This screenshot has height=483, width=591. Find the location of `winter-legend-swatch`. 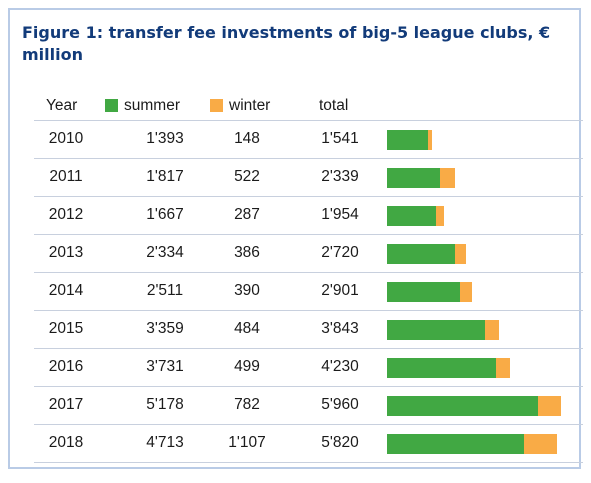

winter-legend-swatch is located at coordinates (216, 105).